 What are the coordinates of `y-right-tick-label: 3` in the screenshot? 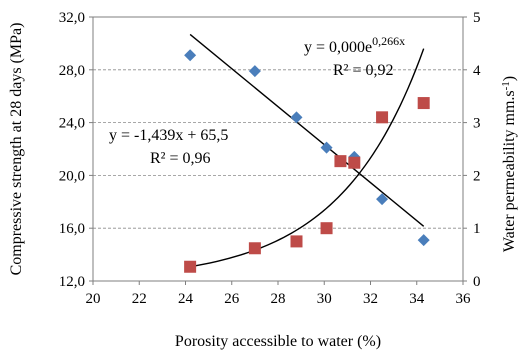 It's located at (477, 124).